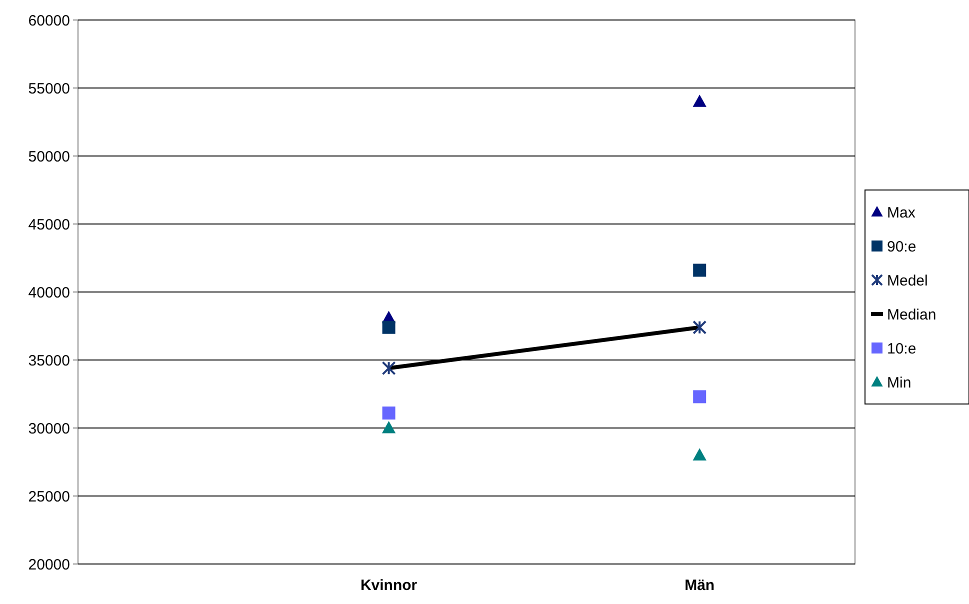  What do you see at coordinates (49, 293) in the screenshot?
I see `y-tick-label: 40000` at bounding box center [49, 293].